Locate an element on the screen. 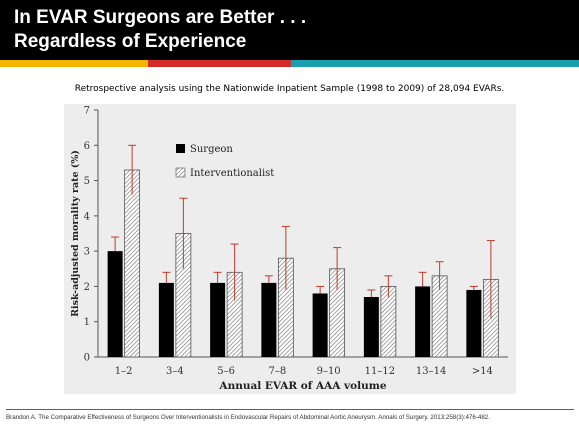 The height and width of the screenshot is (436, 579). y-tick-label: 3 is located at coordinates (87, 252).